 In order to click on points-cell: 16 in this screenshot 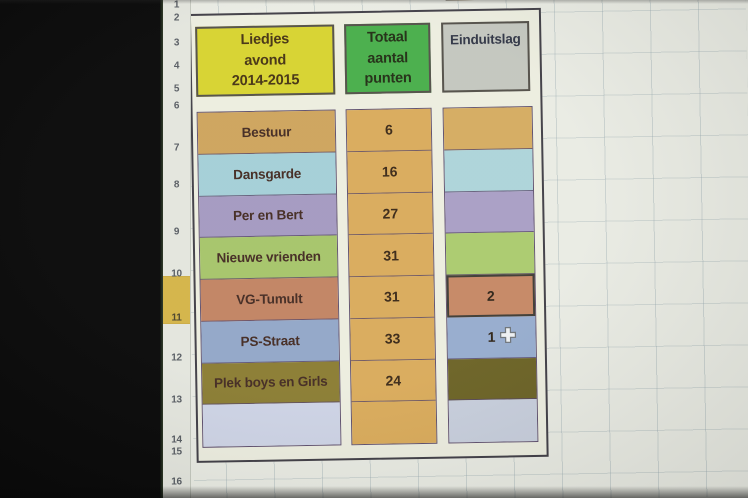, I will do `click(390, 172)`.